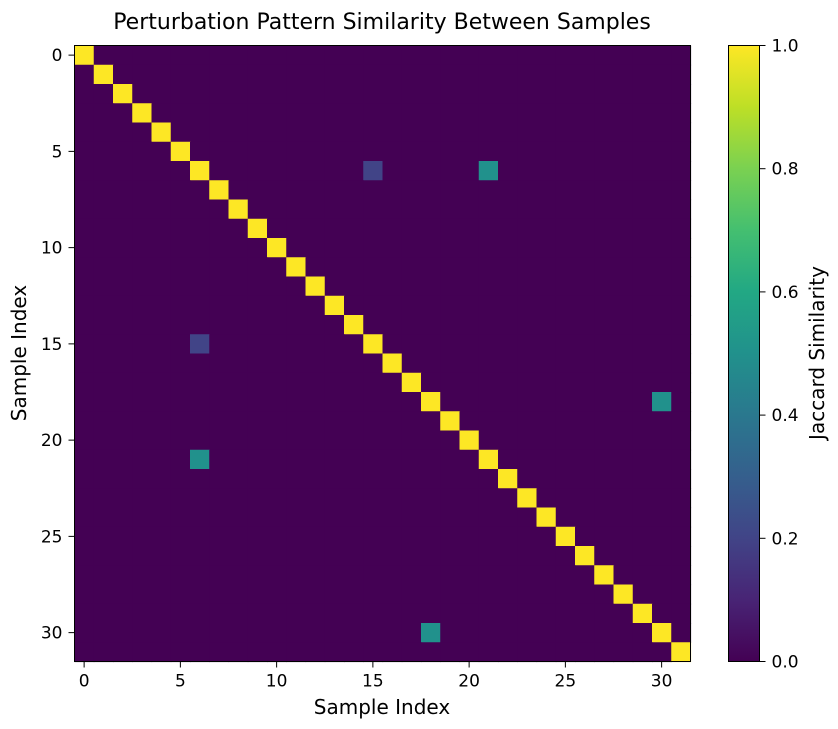  What do you see at coordinates (180, 682) in the screenshot?
I see `x-tick-label: 5` at bounding box center [180, 682].